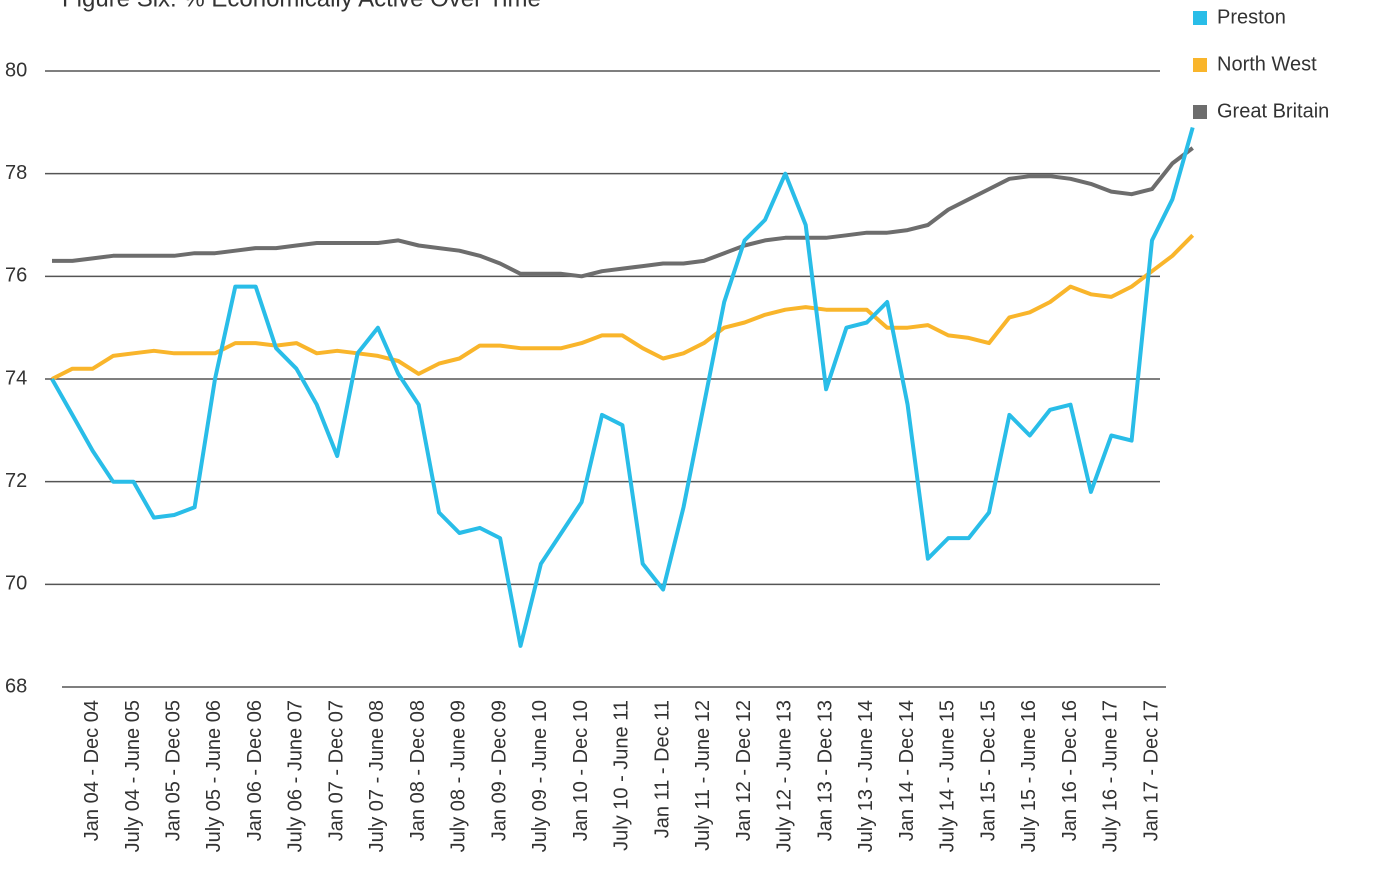 The width and height of the screenshot is (1382, 880). I want to click on x-tick-label: Jan 05 - Dec 05, so click(174, 770).